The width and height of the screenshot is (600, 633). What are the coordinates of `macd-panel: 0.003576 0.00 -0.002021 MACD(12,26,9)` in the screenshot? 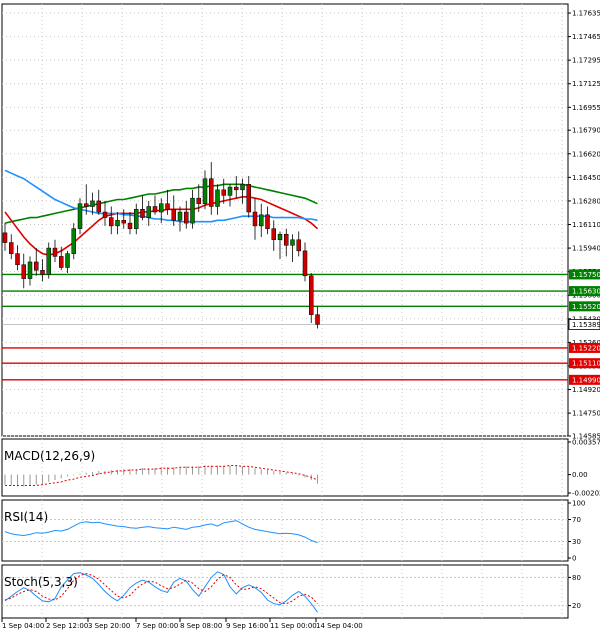 It's located at (300, 468).